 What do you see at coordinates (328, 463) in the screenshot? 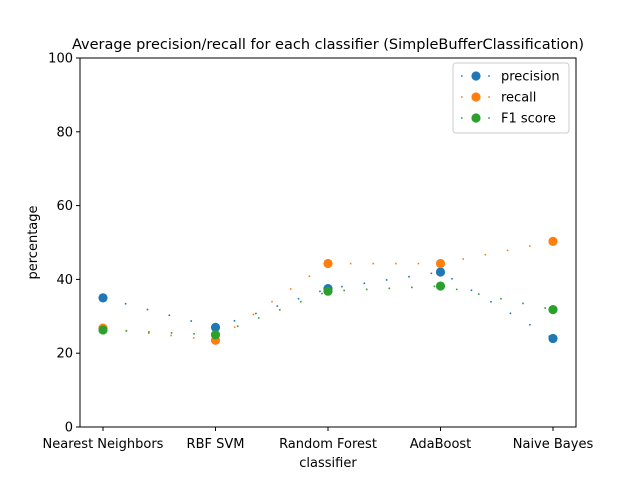
I see `x-axis-title: classifier` at bounding box center [328, 463].